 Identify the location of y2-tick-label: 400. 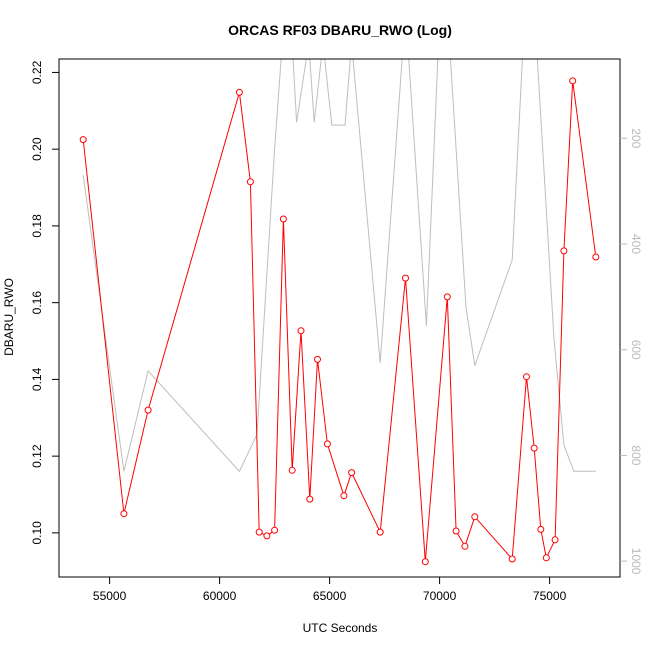
(636, 244).